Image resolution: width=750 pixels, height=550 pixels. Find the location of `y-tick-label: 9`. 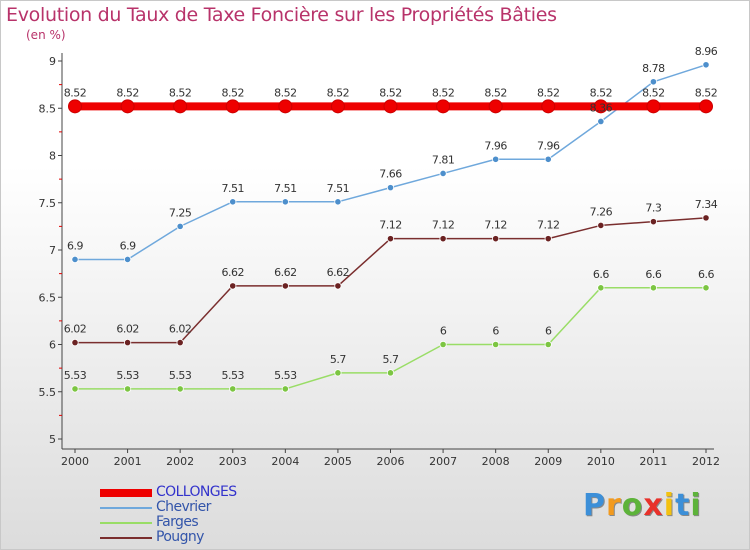

y-tick-label: 9 is located at coordinates (52, 61).